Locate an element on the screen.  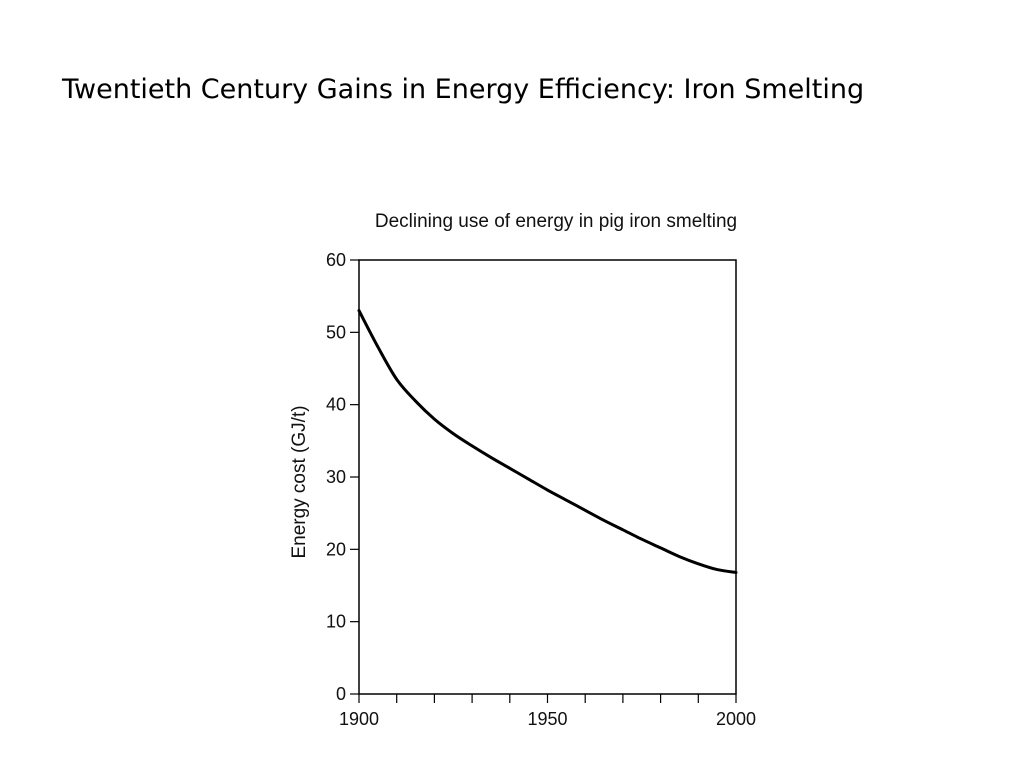
y-axis: 0 10 20 30 40 50 60 is located at coordinates (342, 477).